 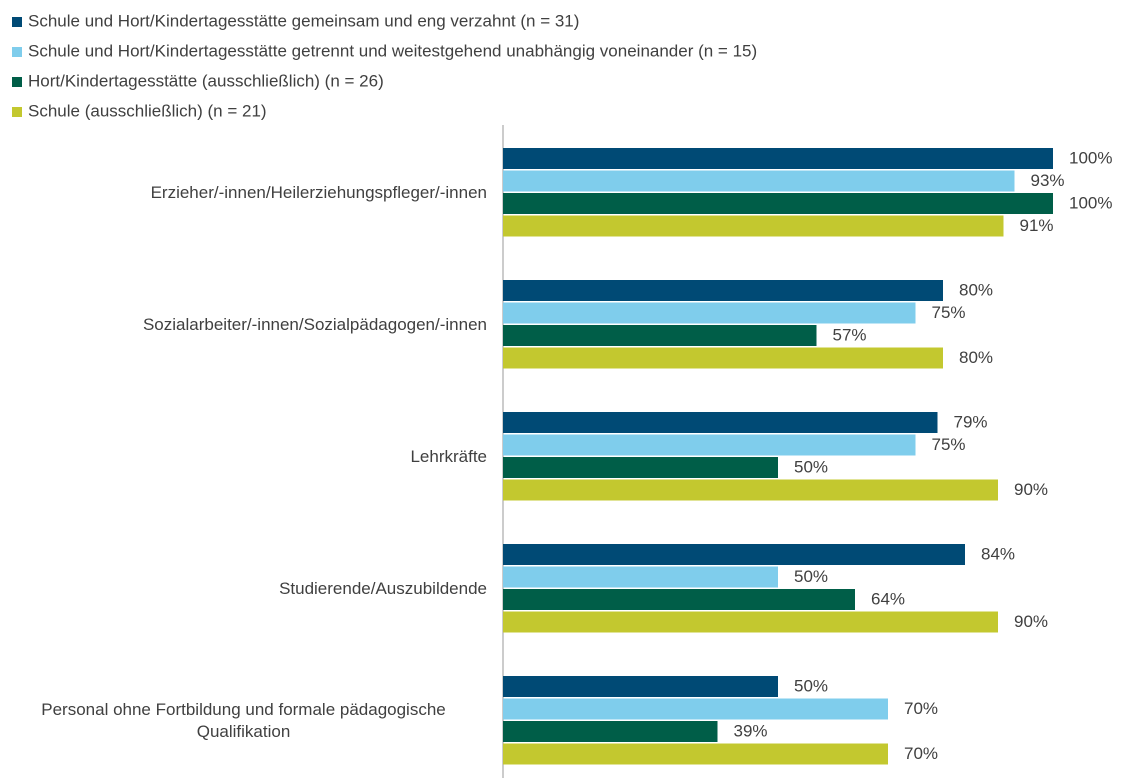 What do you see at coordinates (751, 730) in the screenshot?
I see `value-label: 39%` at bounding box center [751, 730].